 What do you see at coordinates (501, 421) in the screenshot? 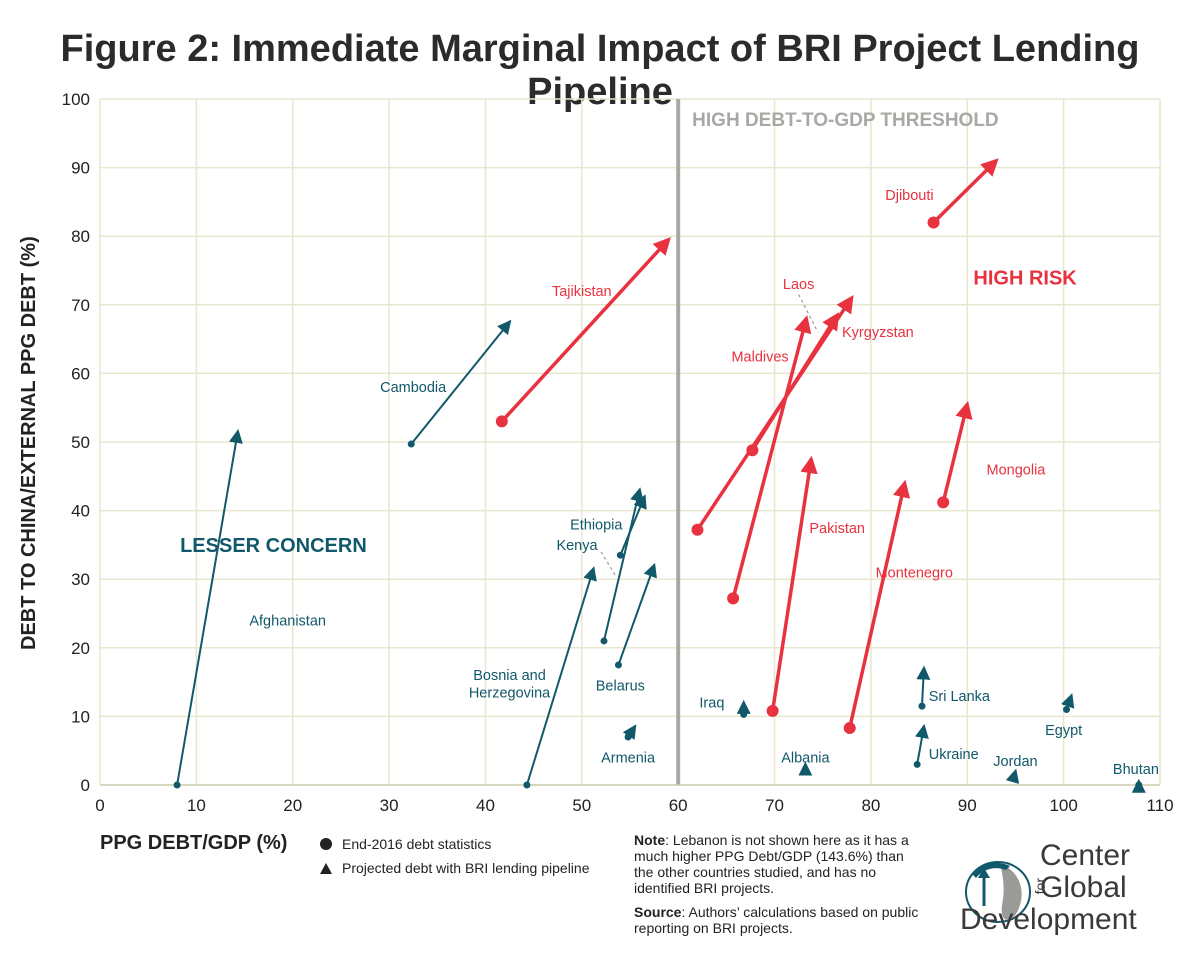
I see `point-tajikistan` at bounding box center [501, 421].